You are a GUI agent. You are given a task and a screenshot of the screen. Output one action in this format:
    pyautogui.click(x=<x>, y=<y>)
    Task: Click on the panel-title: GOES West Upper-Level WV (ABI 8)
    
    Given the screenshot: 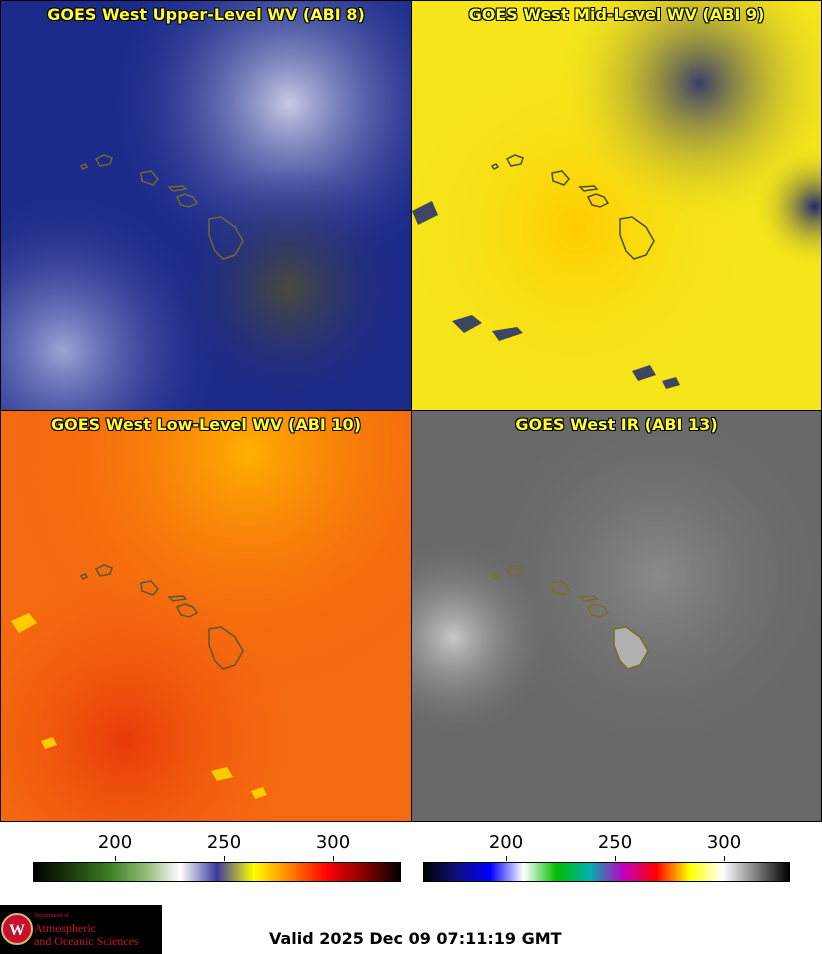 What is the action you would take?
    pyautogui.click(x=206, y=14)
    